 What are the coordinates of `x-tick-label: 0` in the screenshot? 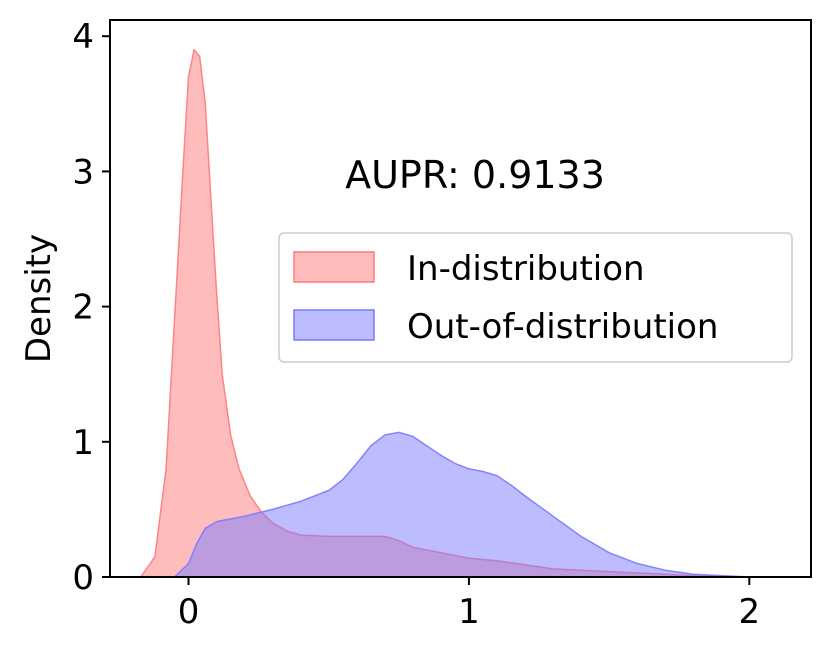 It's located at (189, 612).